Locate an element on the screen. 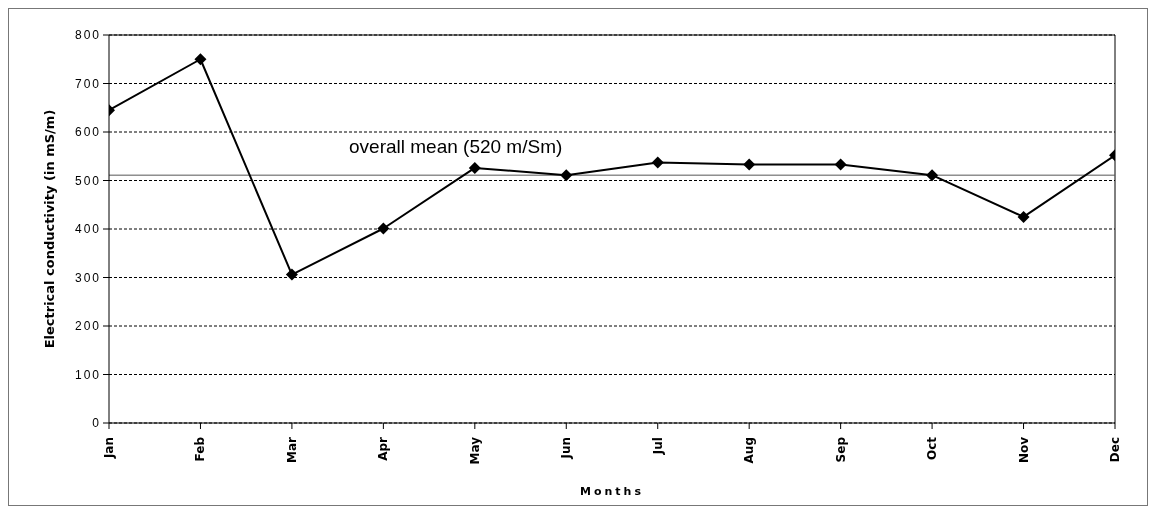 The image size is (1159, 514). y-tick-label: 0 is located at coordinates (96, 423).